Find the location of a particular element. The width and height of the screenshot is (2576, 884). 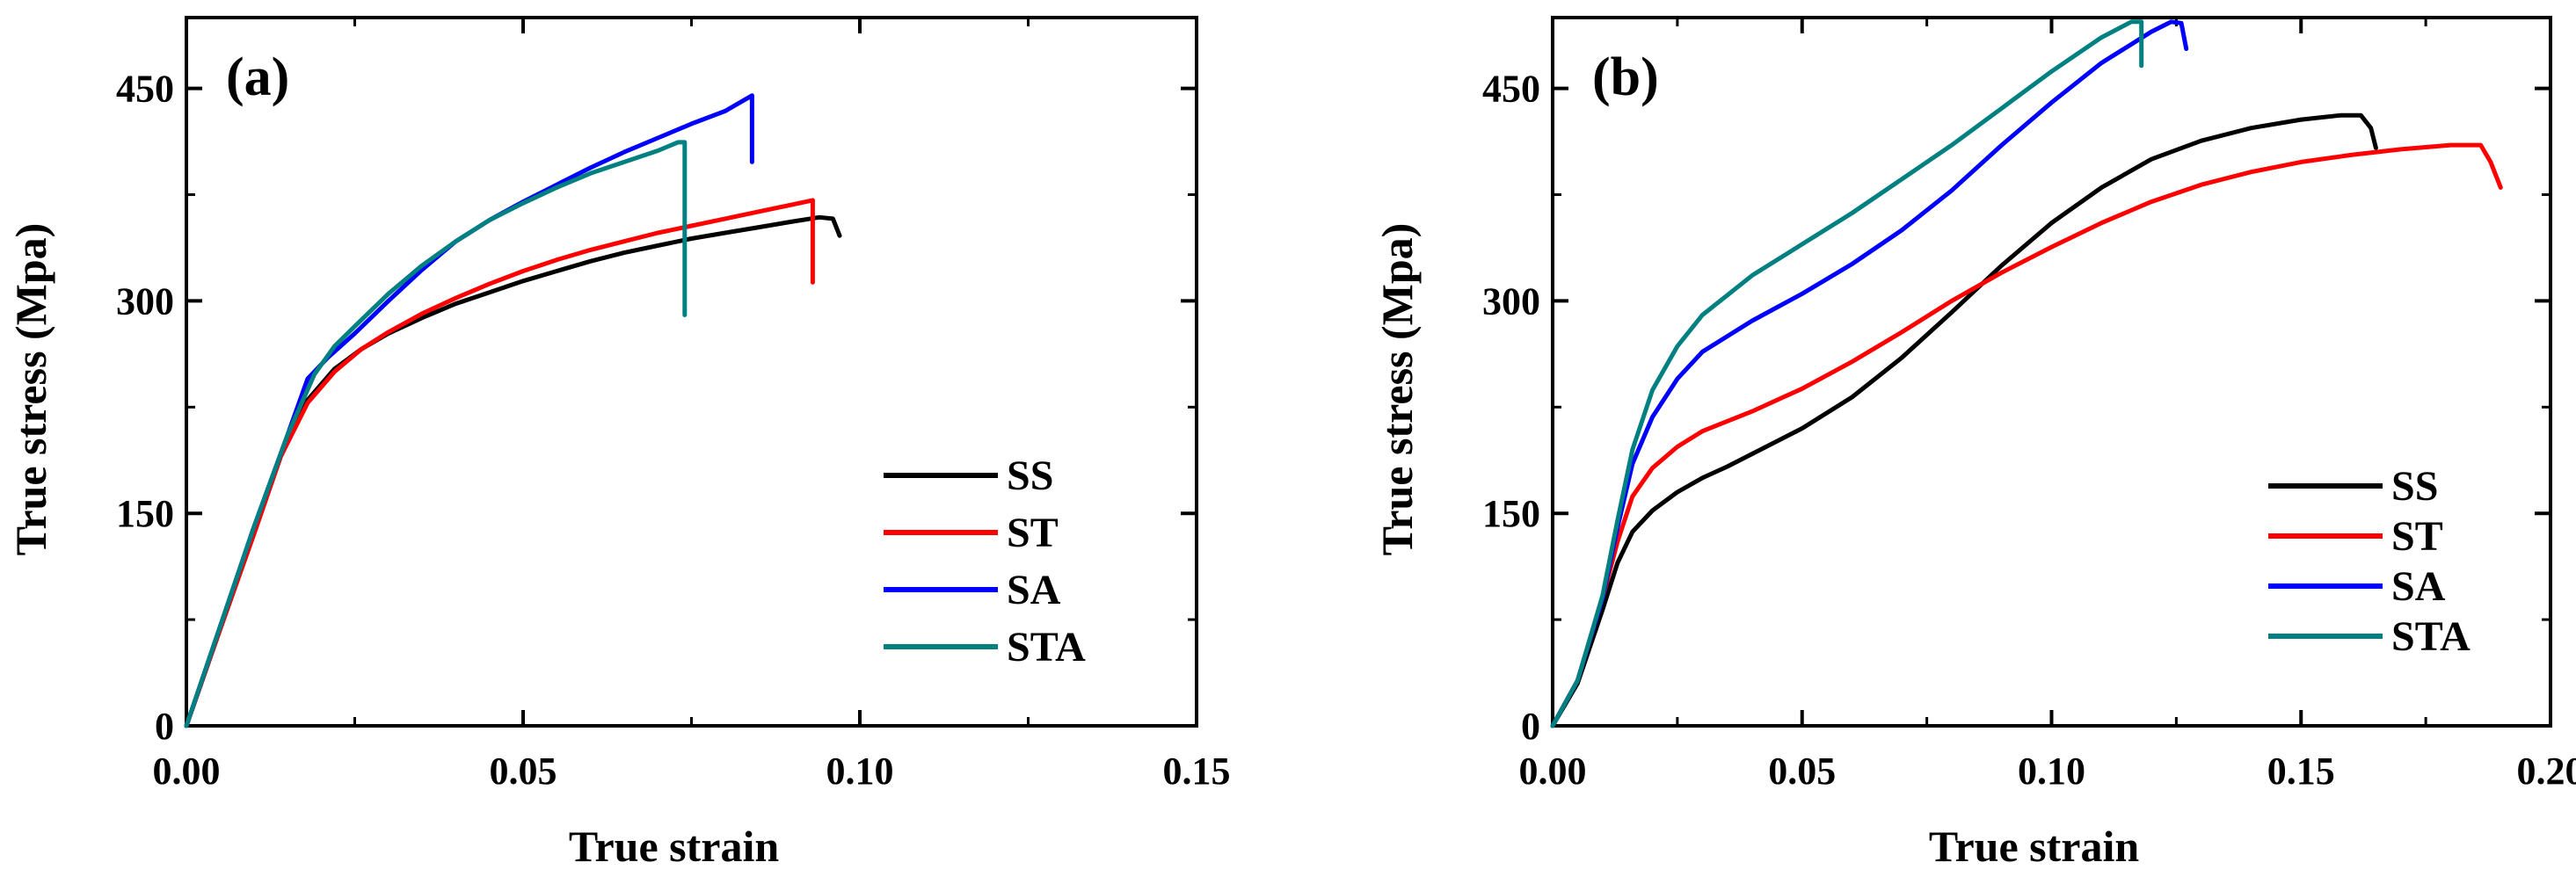

panel-label: (a) is located at coordinates (257, 77).